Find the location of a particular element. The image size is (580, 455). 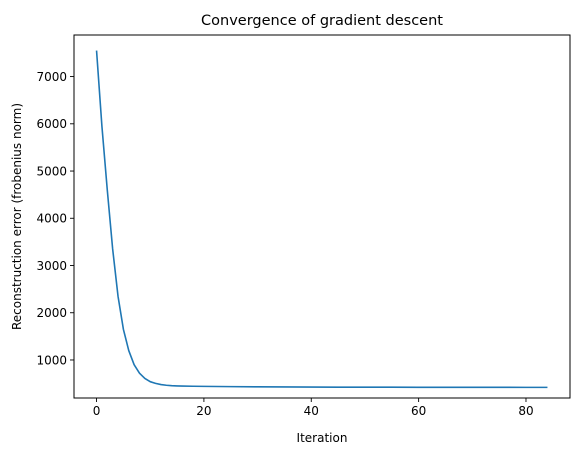

x-tick-label: 60 is located at coordinates (418, 411).